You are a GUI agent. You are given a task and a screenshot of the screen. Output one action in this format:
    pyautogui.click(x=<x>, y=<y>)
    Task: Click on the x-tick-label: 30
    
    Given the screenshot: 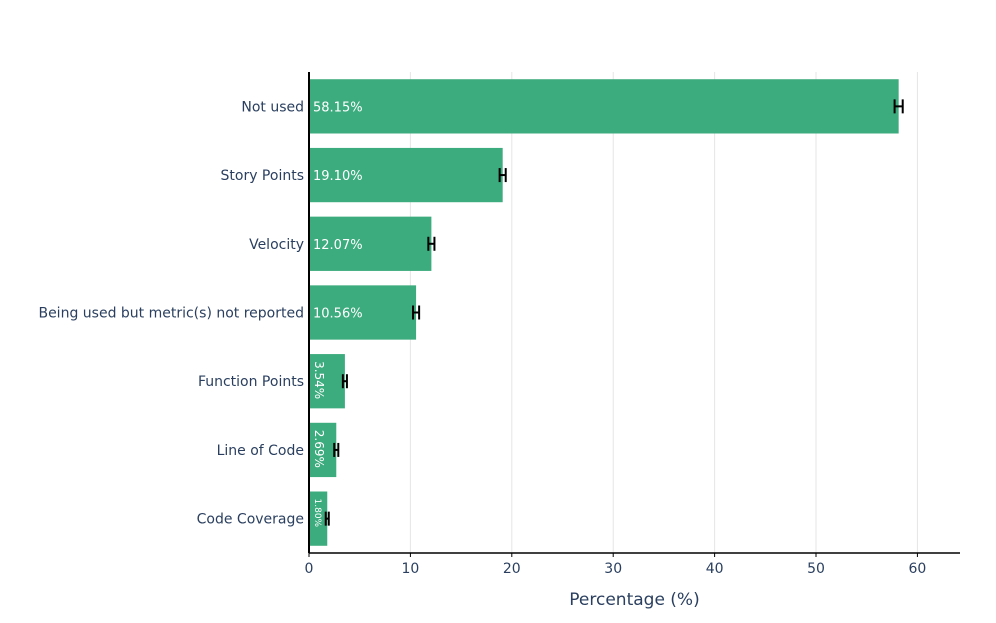 What is the action you would take?
    pyautogui.click(x=613, y=569)
    